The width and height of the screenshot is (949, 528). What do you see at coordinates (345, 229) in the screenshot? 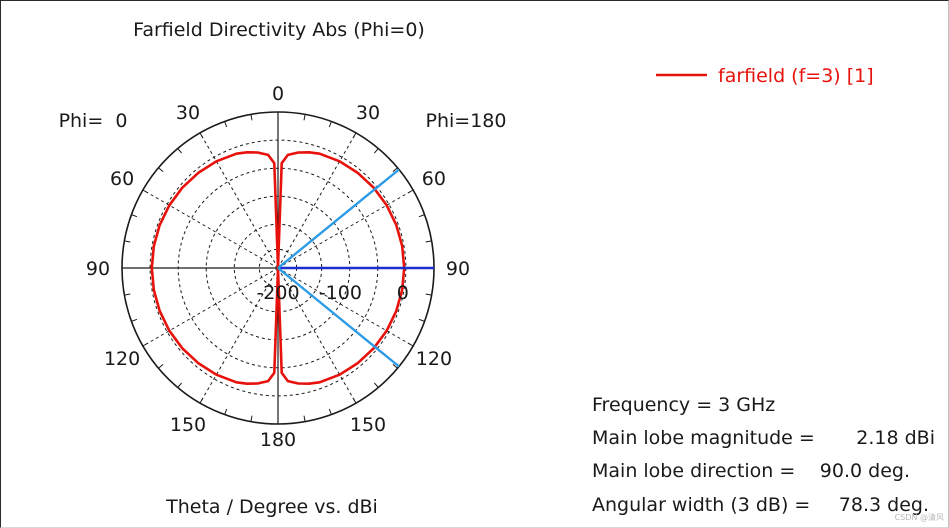
I see `grid-spoke-60-right` at bounding box center [345, 229].